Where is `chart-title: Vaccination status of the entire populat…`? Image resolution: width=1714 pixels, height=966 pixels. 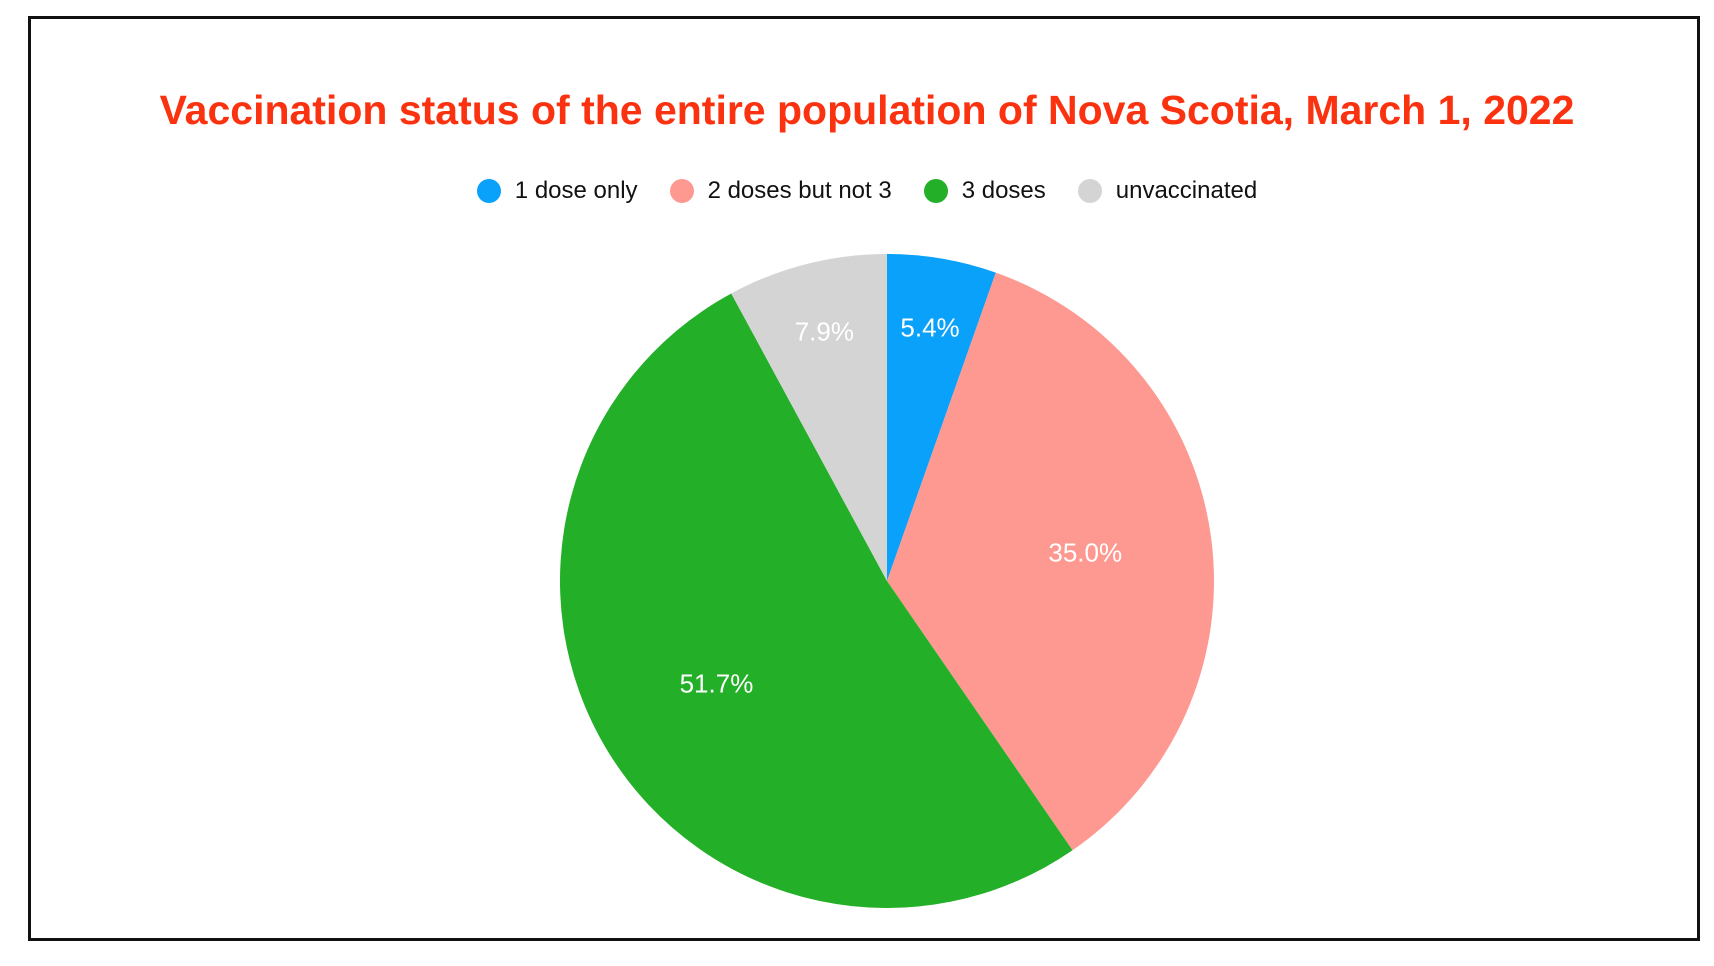 chart-title: Vaccination status of the entire populat… is located at coordinates (867, 110).